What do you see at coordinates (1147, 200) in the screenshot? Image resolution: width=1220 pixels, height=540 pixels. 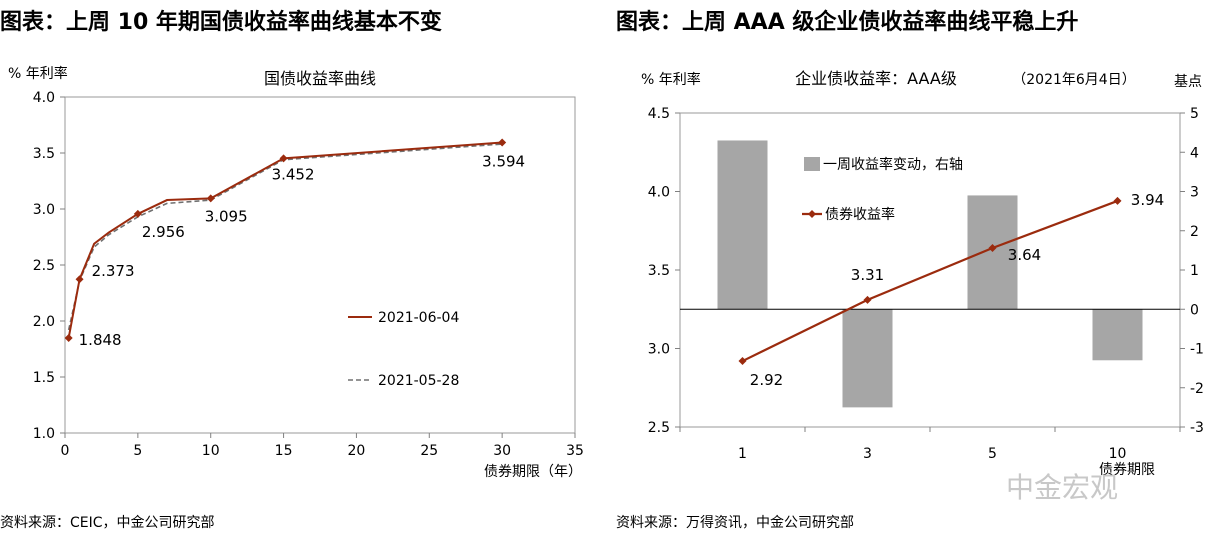 I see `right-data-label: 3.94` at bounding box center [1147, 200].